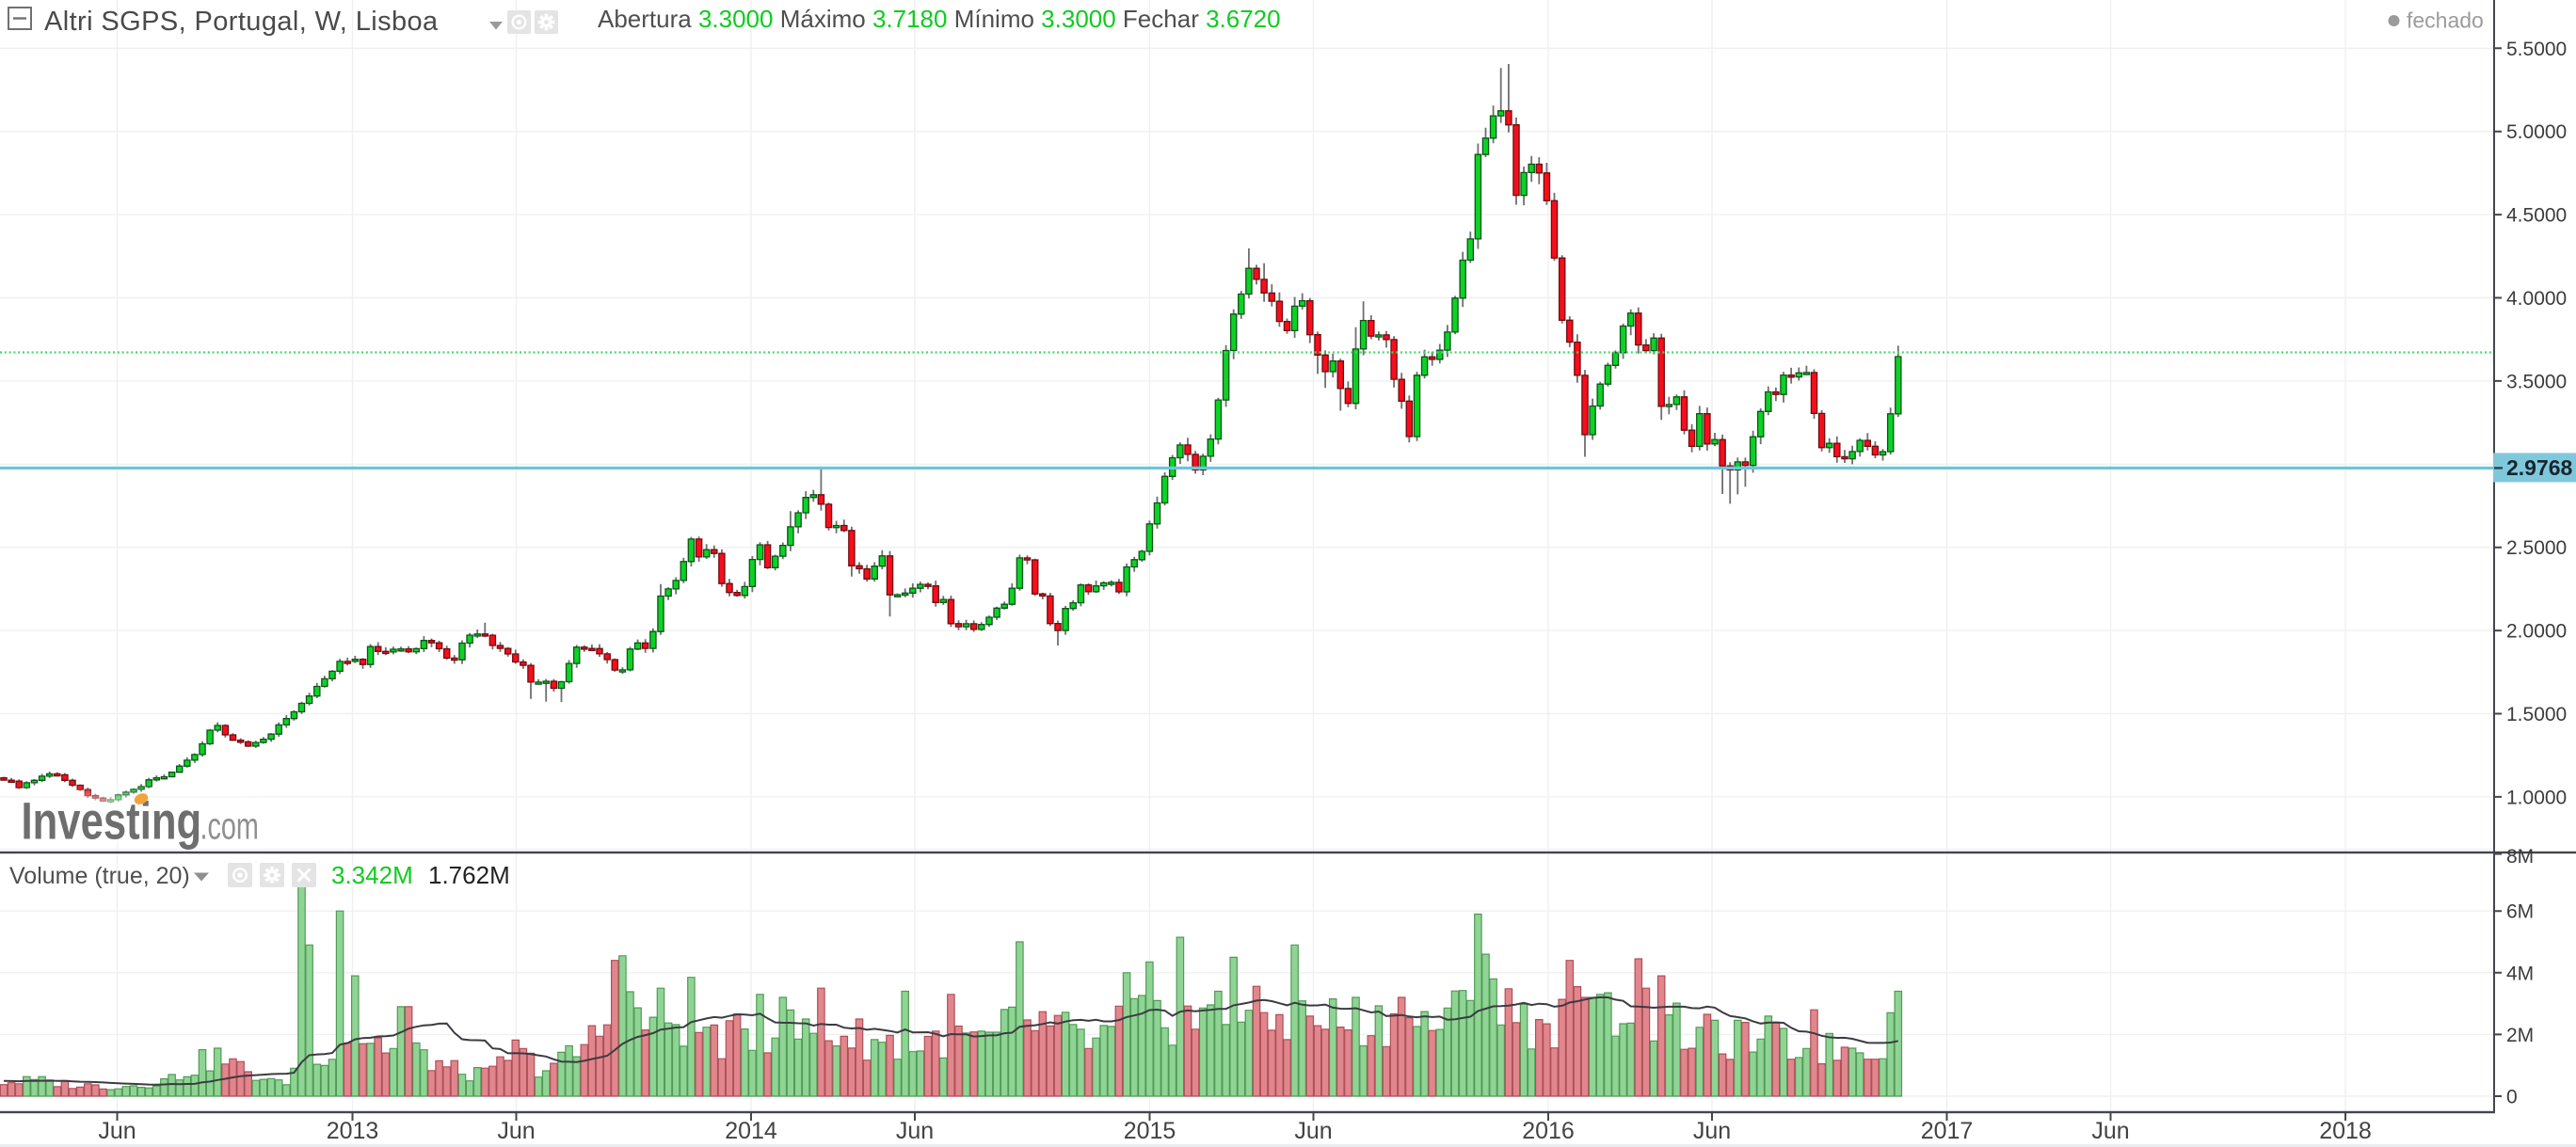 This screenshot has width=2576, height=1147. Describe the element at coordinates (353, 1131) in the screenshot. I see `svg-text: 2013` at that location.